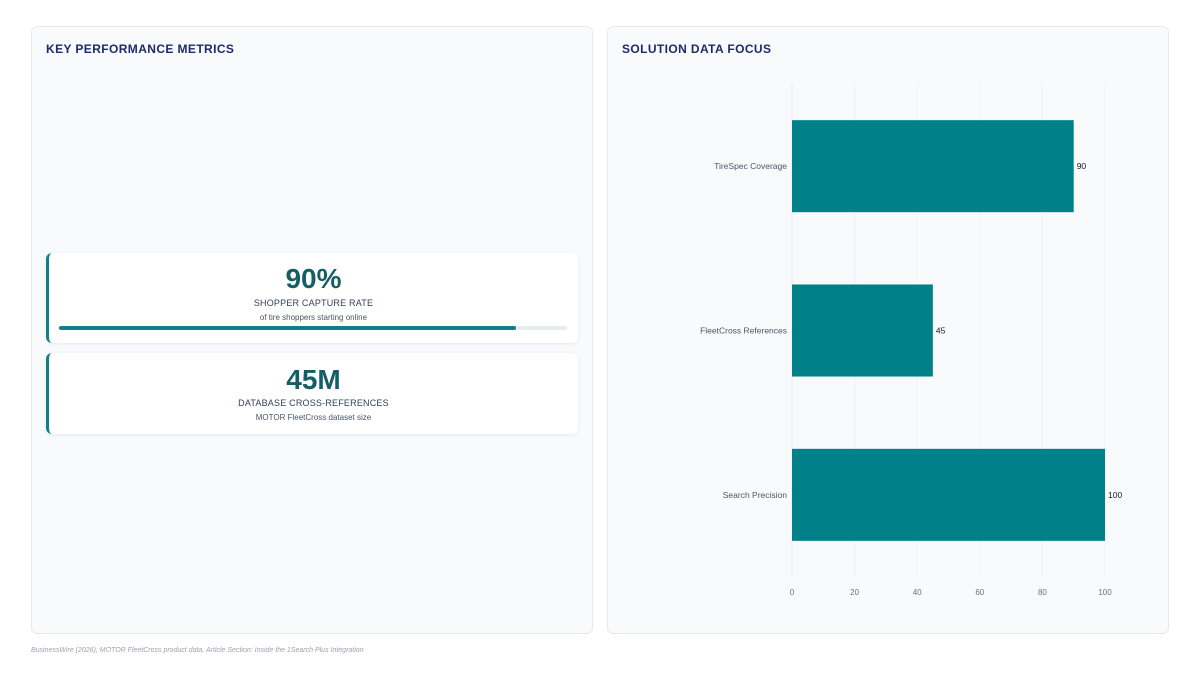 This screenshot has width=1200, height=675. I want to click on metric-value: 90%, so click(313, 278).